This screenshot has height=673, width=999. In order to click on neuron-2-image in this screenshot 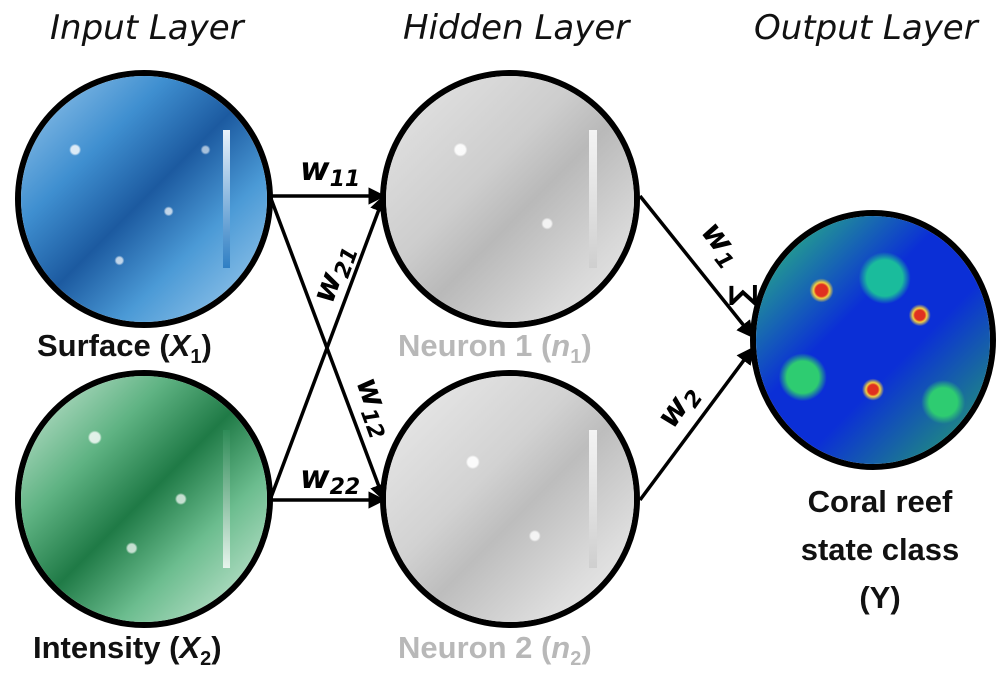, I will do `click(510, 499)`.